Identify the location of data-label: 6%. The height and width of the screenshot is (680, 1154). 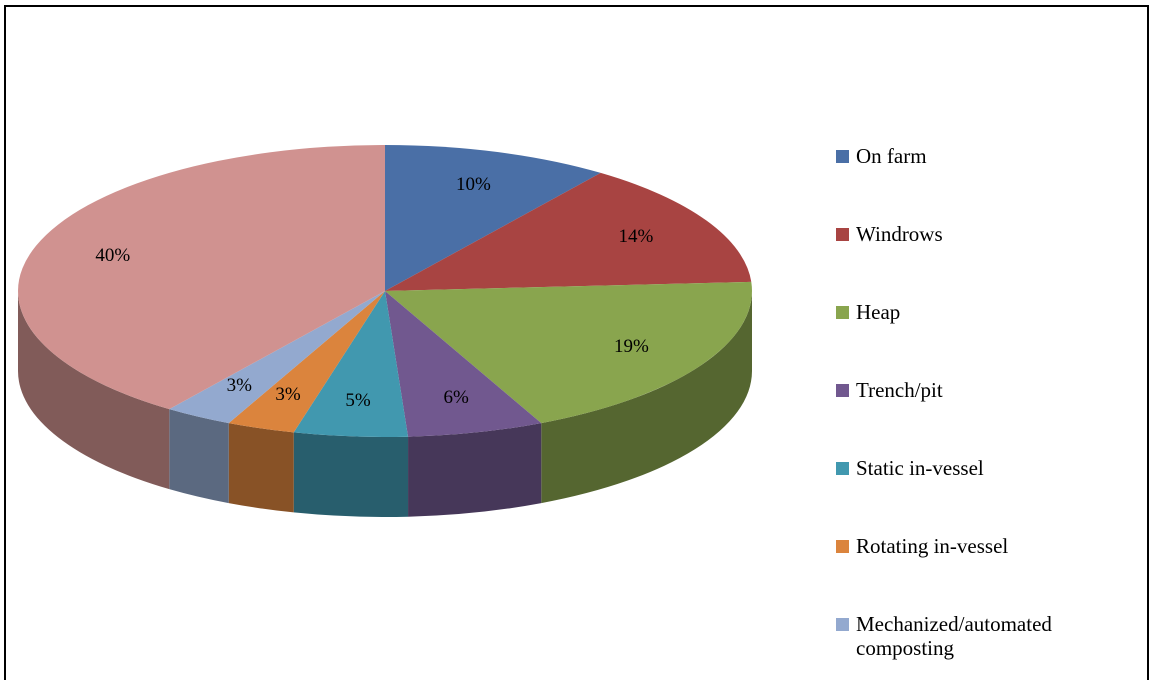
(457, 397).